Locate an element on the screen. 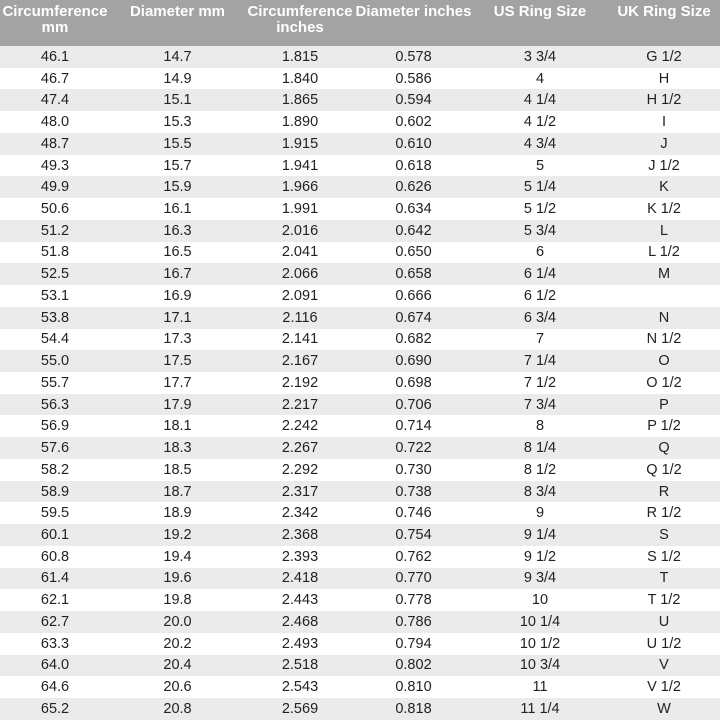 Image resolution: width=720 pixels, height=720 pixels. cell: 2.267 is located at coordinates (300, 448).